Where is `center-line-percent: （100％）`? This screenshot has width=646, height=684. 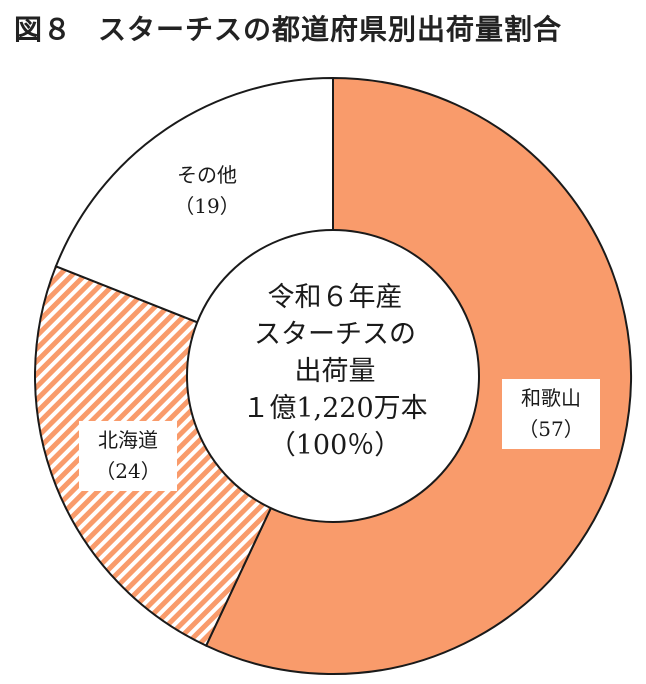 center-line-percent: （100％） is located at coordinates (335, 445).